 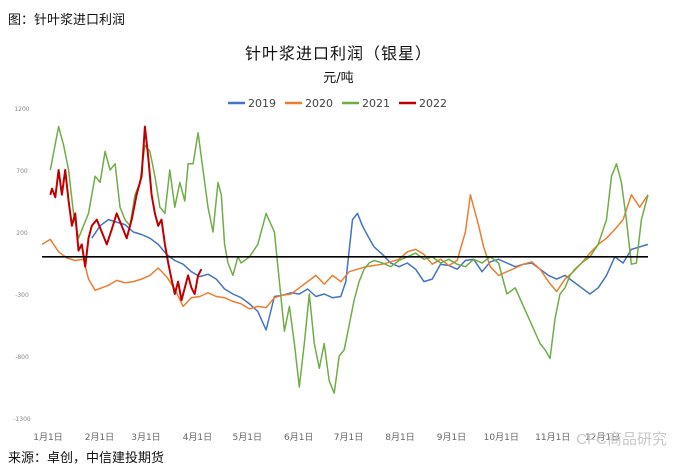 What do you see at coordinates (501, 437) in the screenshot?
I see `x-tick-label: 10月1日` at bounding box center [501, 437].